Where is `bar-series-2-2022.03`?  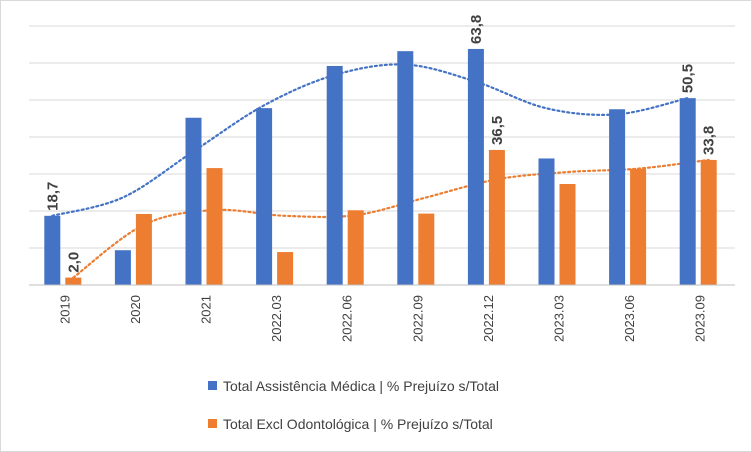 bar-series-2-2022.03 is located at coordinates (285, 268).